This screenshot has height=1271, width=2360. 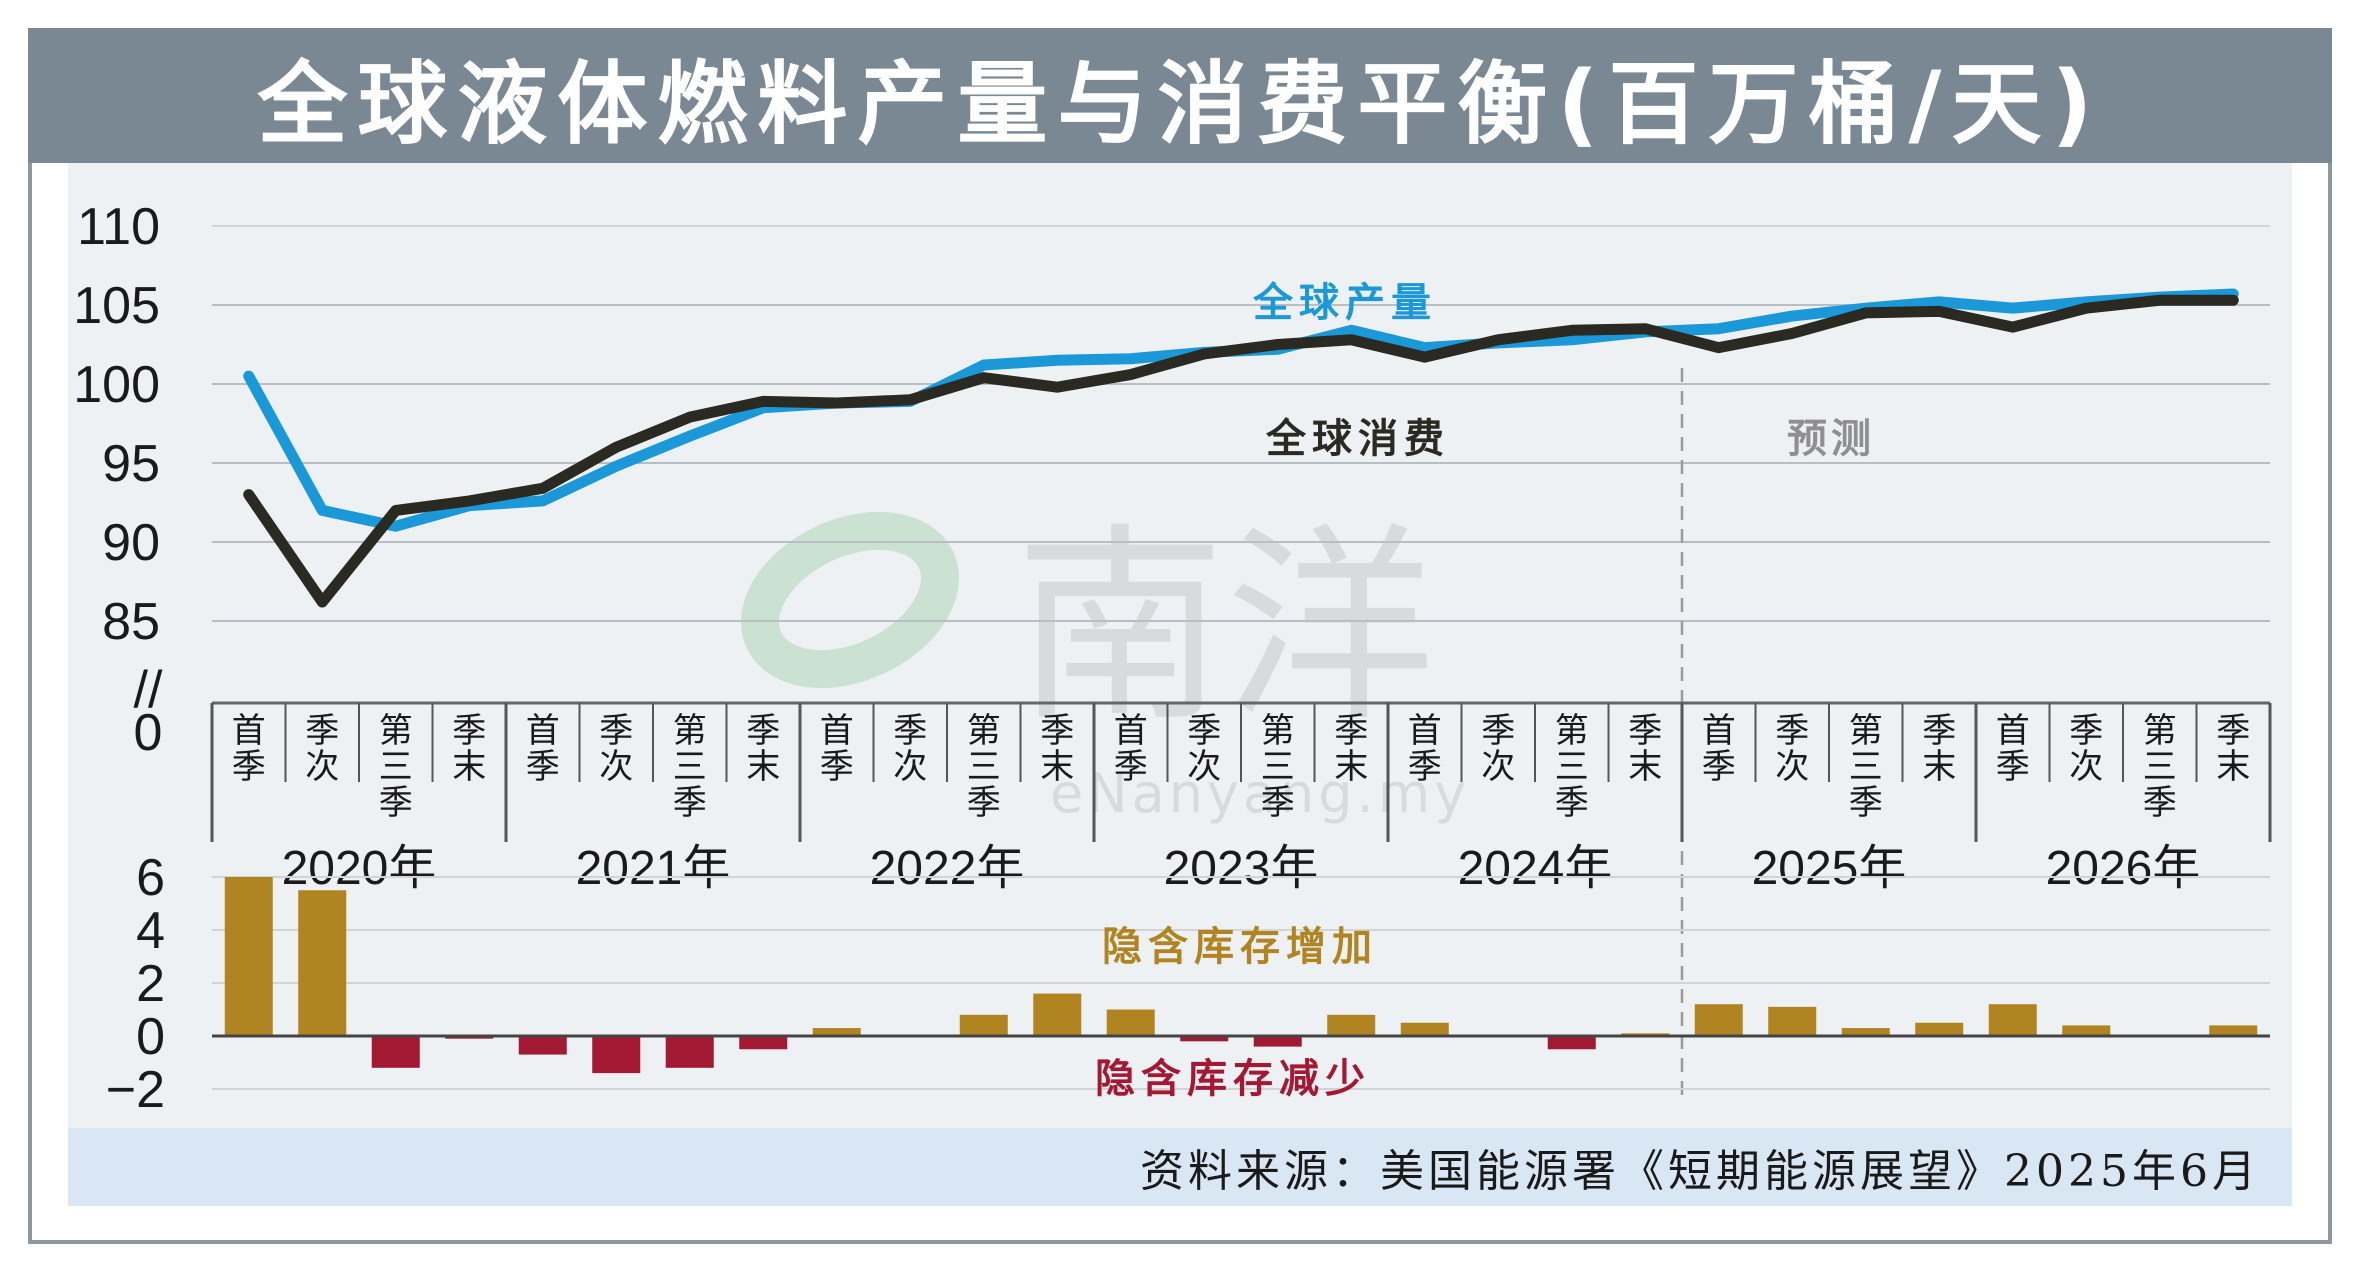 I want to click on y-tick-label: 110, so click(x=118, y=227).